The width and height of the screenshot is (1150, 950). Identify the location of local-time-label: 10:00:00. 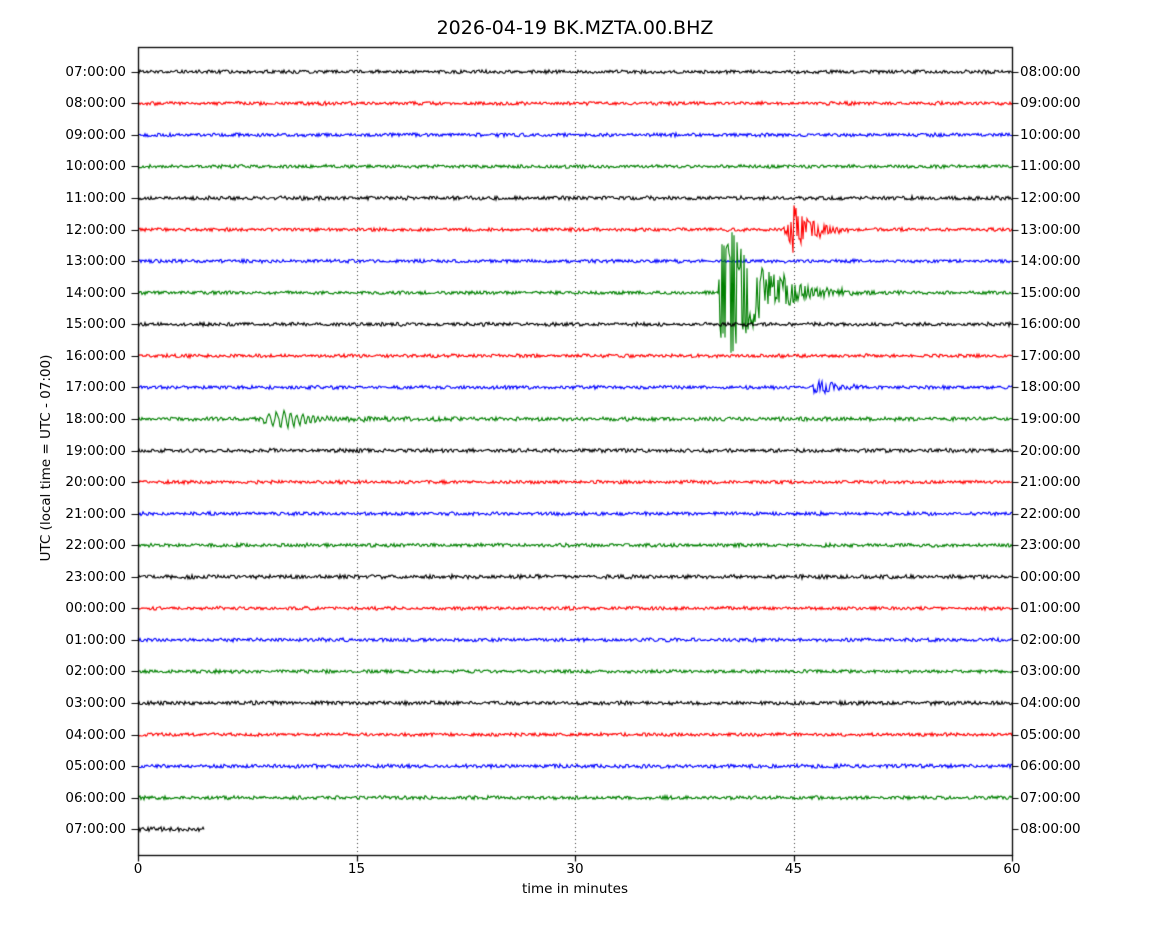
(1050, 134).